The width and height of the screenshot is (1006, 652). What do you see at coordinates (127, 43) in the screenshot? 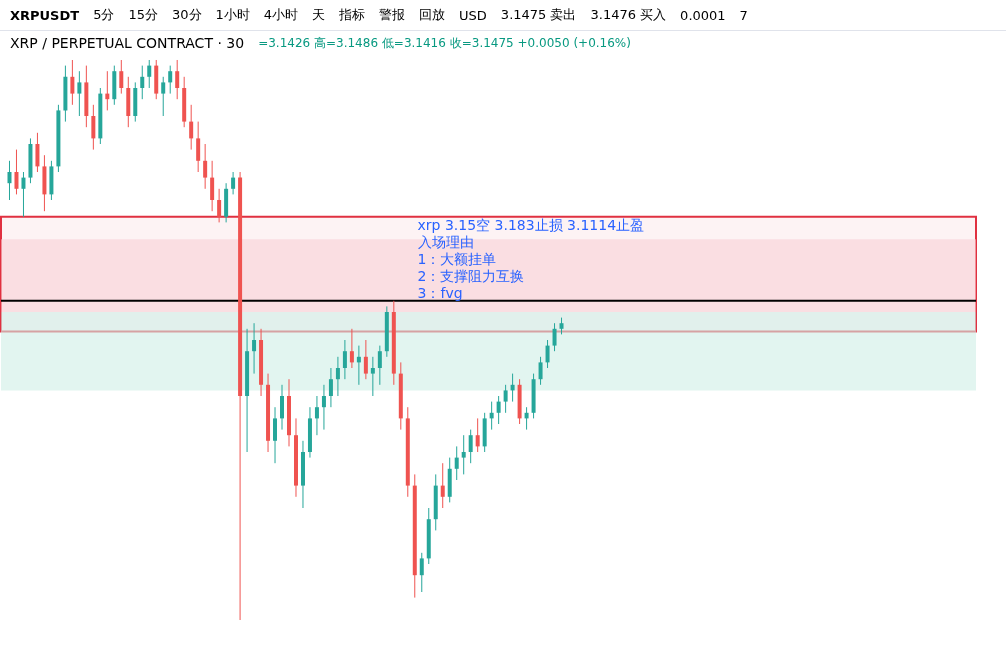
I see `chart-title: XRP / PERPETUAL CONTRACT · 30` at bounding box center [127, 43].